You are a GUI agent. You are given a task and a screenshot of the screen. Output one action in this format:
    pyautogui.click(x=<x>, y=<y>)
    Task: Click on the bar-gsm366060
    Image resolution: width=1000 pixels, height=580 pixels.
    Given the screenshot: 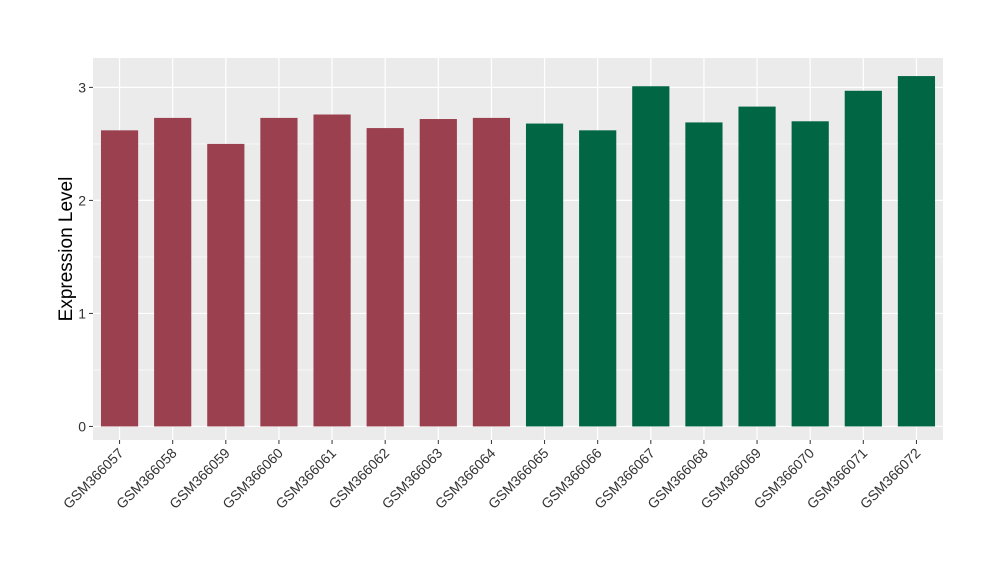 What is the action you would take?
    pyautogui.click(x=279, y=272)
    